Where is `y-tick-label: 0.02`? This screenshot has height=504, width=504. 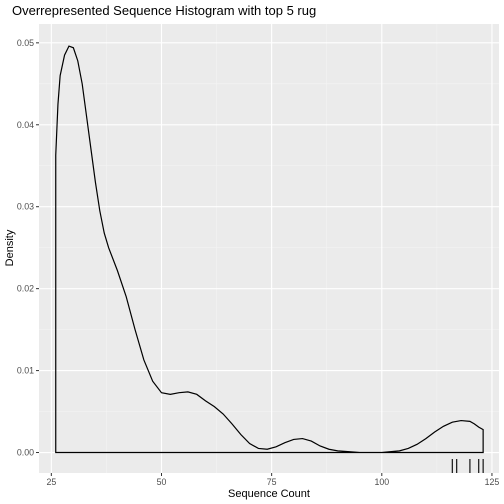
y-tick-label: 0.02 is located at coordinates (25, 289).